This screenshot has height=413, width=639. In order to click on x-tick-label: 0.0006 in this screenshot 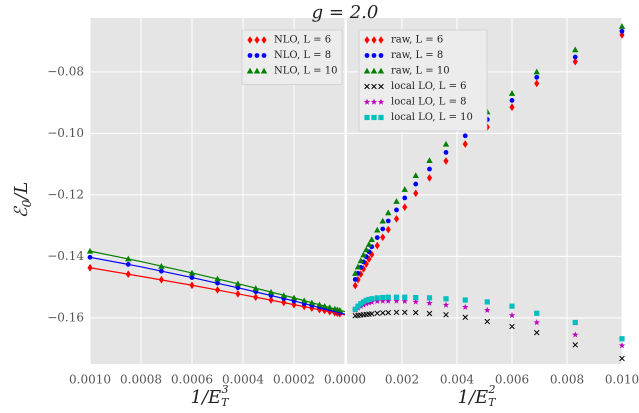, I will do `click(192, 380)`.